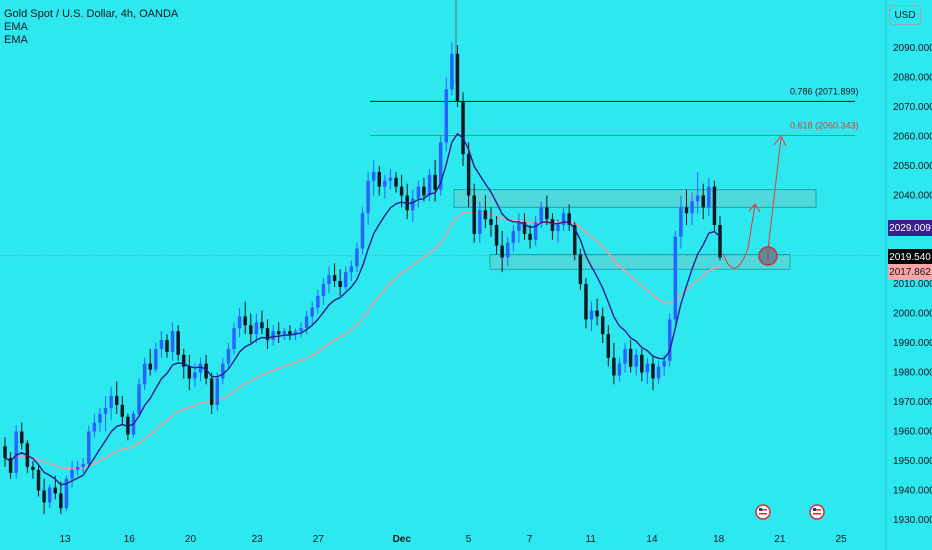  I want to click on last-price-label: 2019.540, so click(910, 257).